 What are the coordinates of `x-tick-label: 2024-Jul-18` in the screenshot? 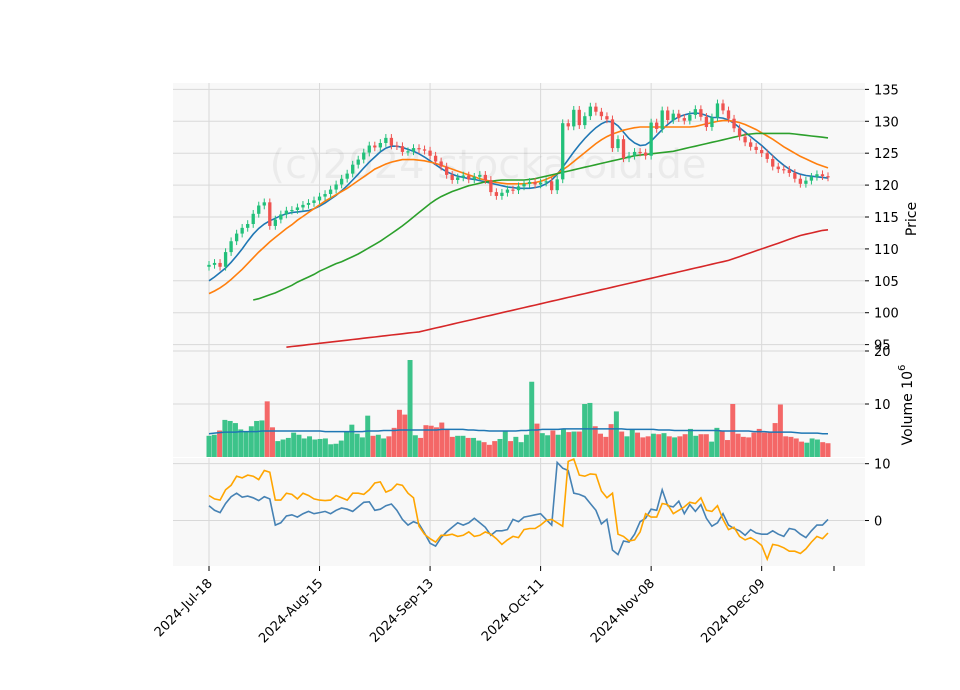 It's located at (184, 608).